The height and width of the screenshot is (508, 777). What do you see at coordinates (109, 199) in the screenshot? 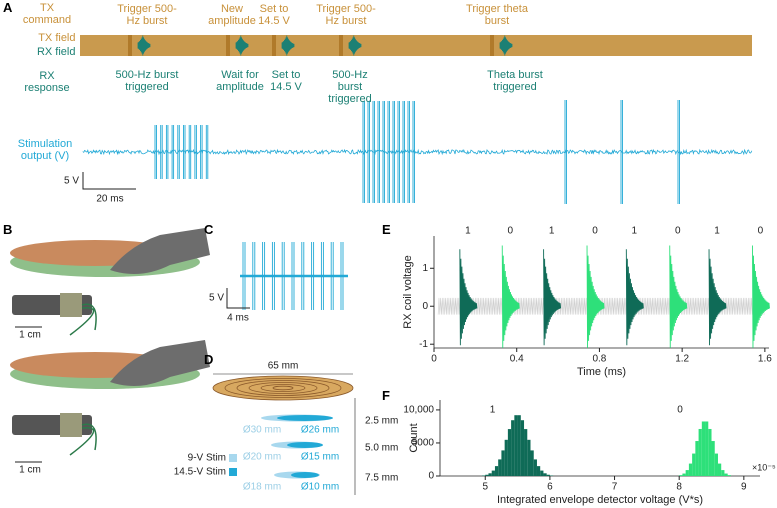
I see `scale-label: 20 ms` at bounding box center [109, 199].